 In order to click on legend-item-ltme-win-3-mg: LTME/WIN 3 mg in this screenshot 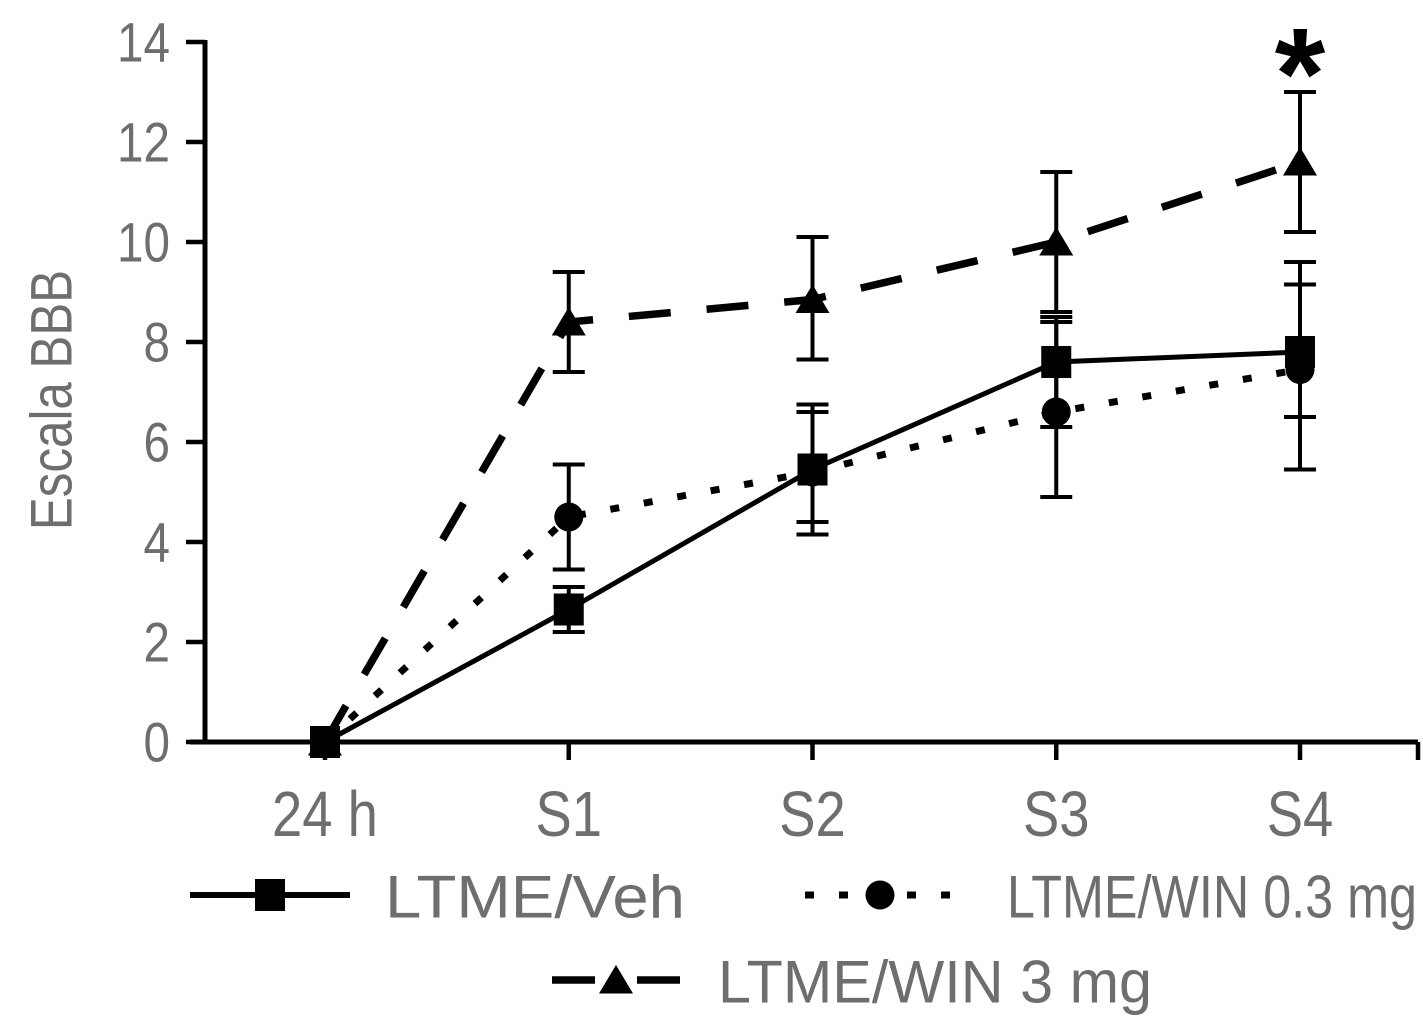, I will do `click(852, 982)`.